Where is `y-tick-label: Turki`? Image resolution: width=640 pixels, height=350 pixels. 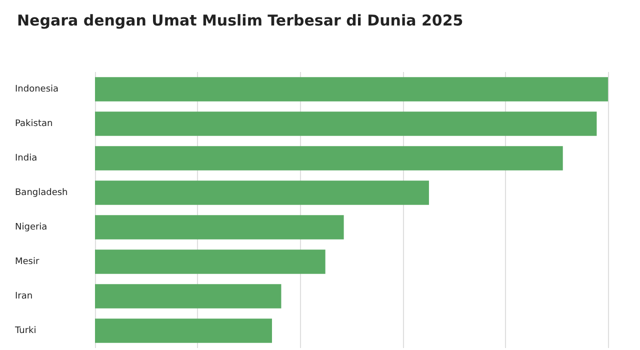 y-tick-label: Turki is located at coordinates (25, 331).